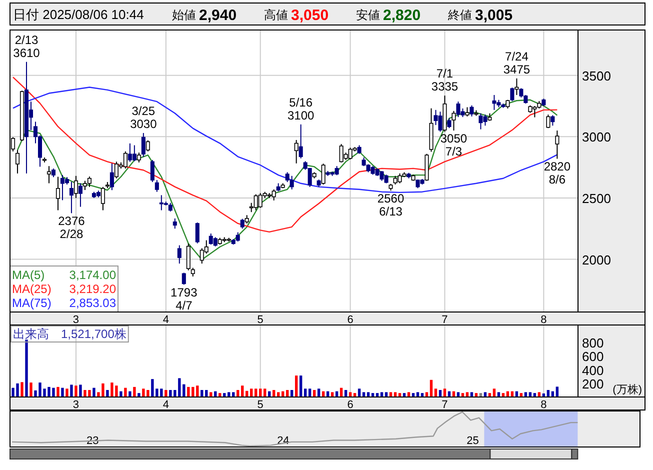 The height and width of the screenshot is (470, 653). I want to click on text: 始値 2,940, so click(204, 15).